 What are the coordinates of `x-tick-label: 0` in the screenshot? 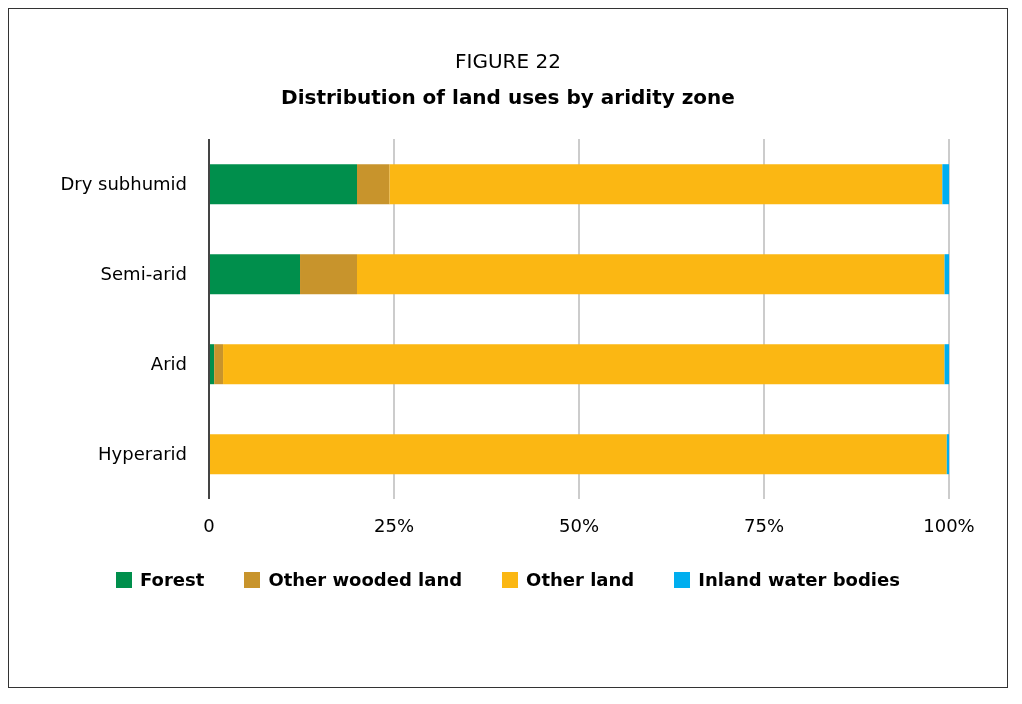 It's located at (209, 525).